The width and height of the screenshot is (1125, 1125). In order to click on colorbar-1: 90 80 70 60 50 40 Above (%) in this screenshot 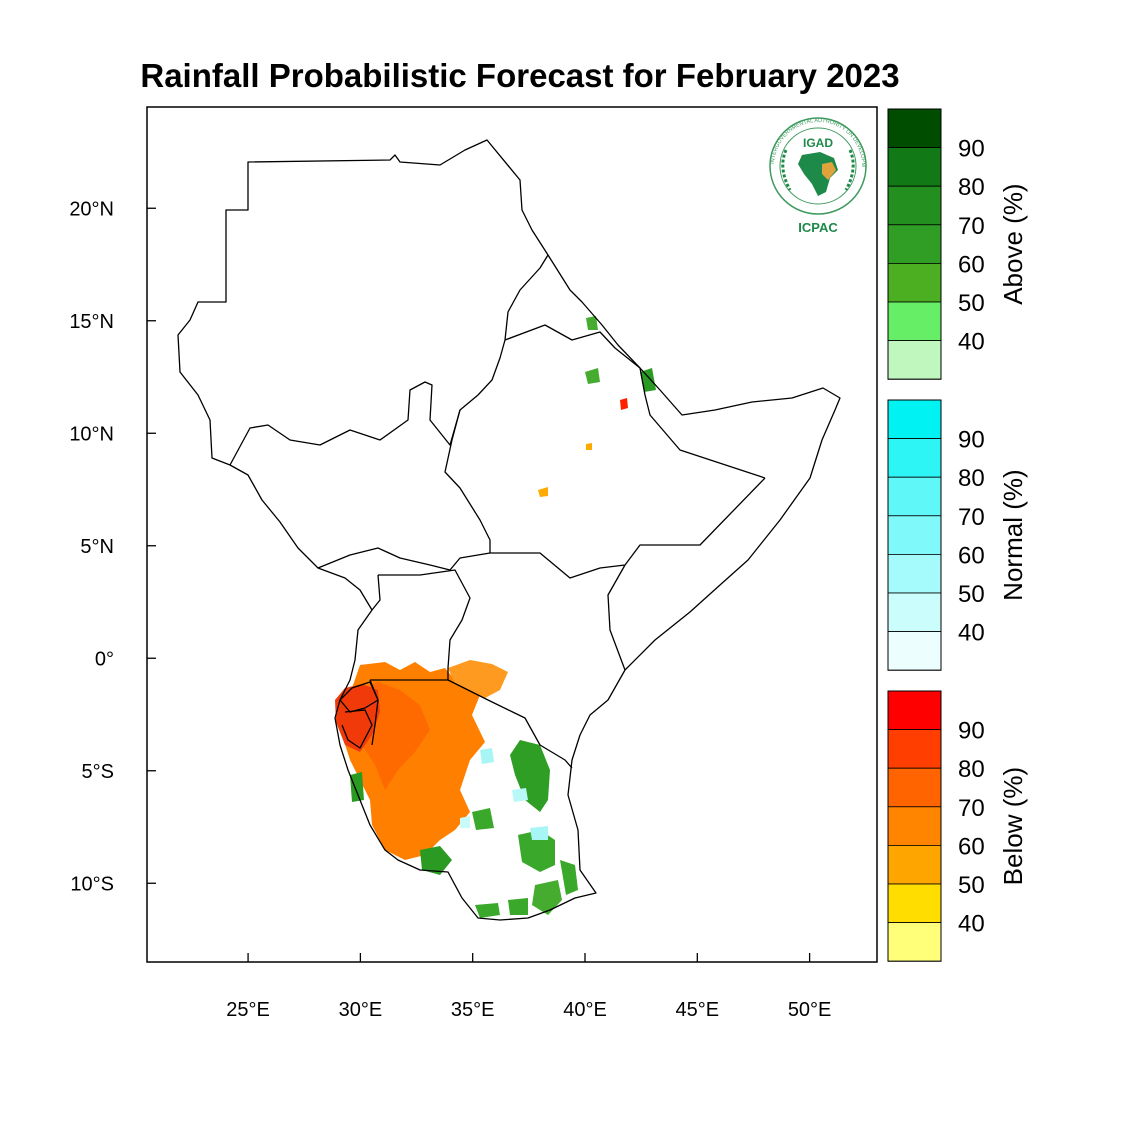, I will do `click(957, 244)`.